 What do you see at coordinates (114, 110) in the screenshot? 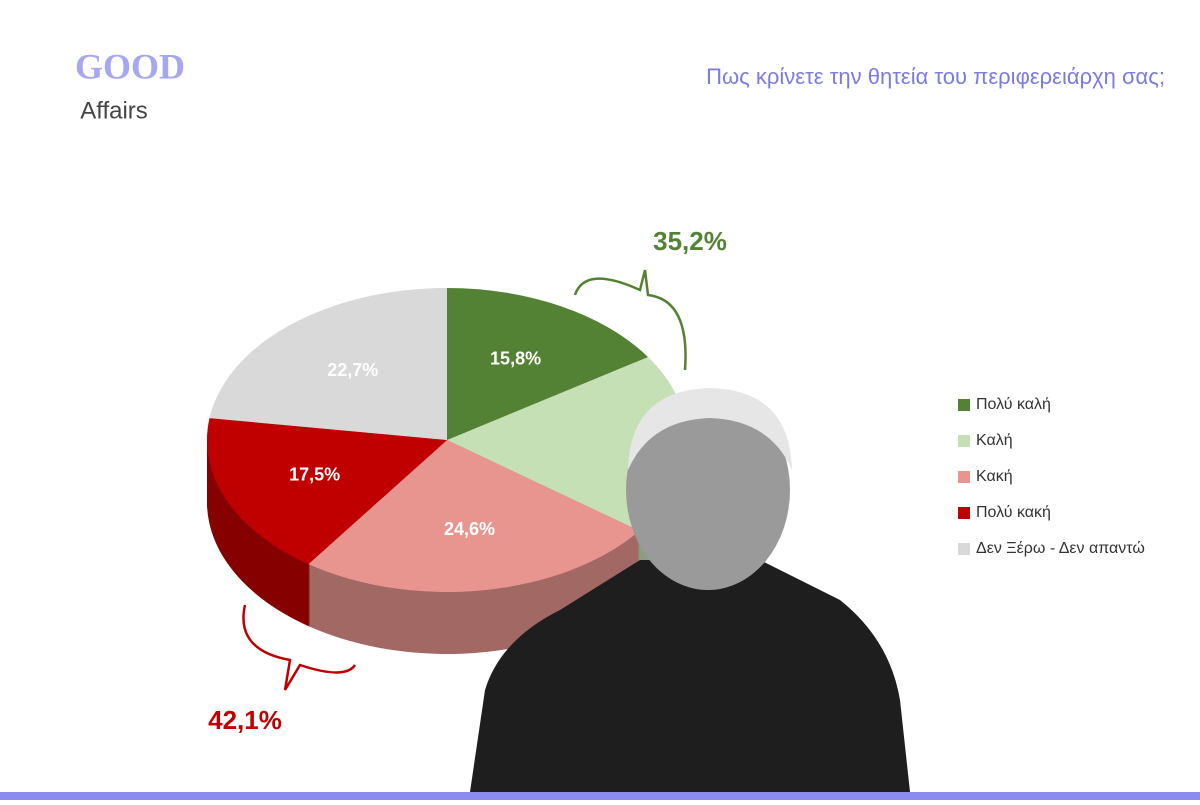
I see `logo-bottom: Affairs` at bounding box center [114, 110].